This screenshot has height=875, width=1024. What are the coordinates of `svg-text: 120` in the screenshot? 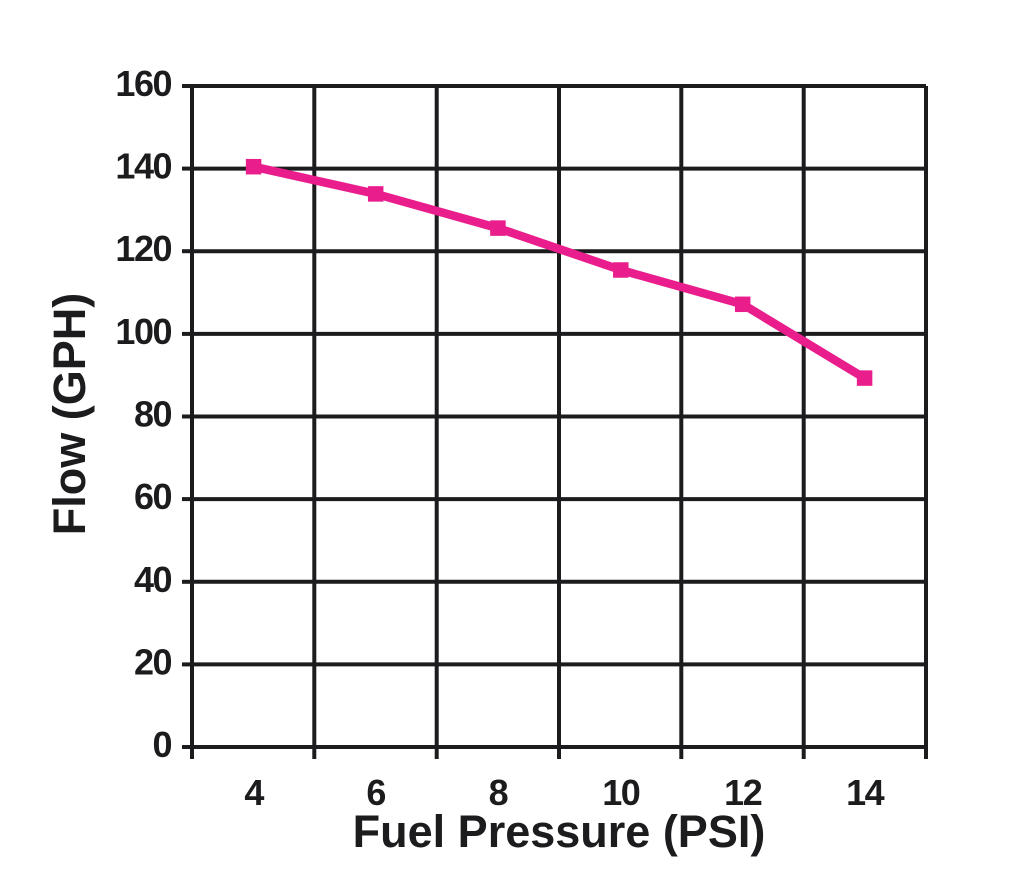 It's located at (143, 248).